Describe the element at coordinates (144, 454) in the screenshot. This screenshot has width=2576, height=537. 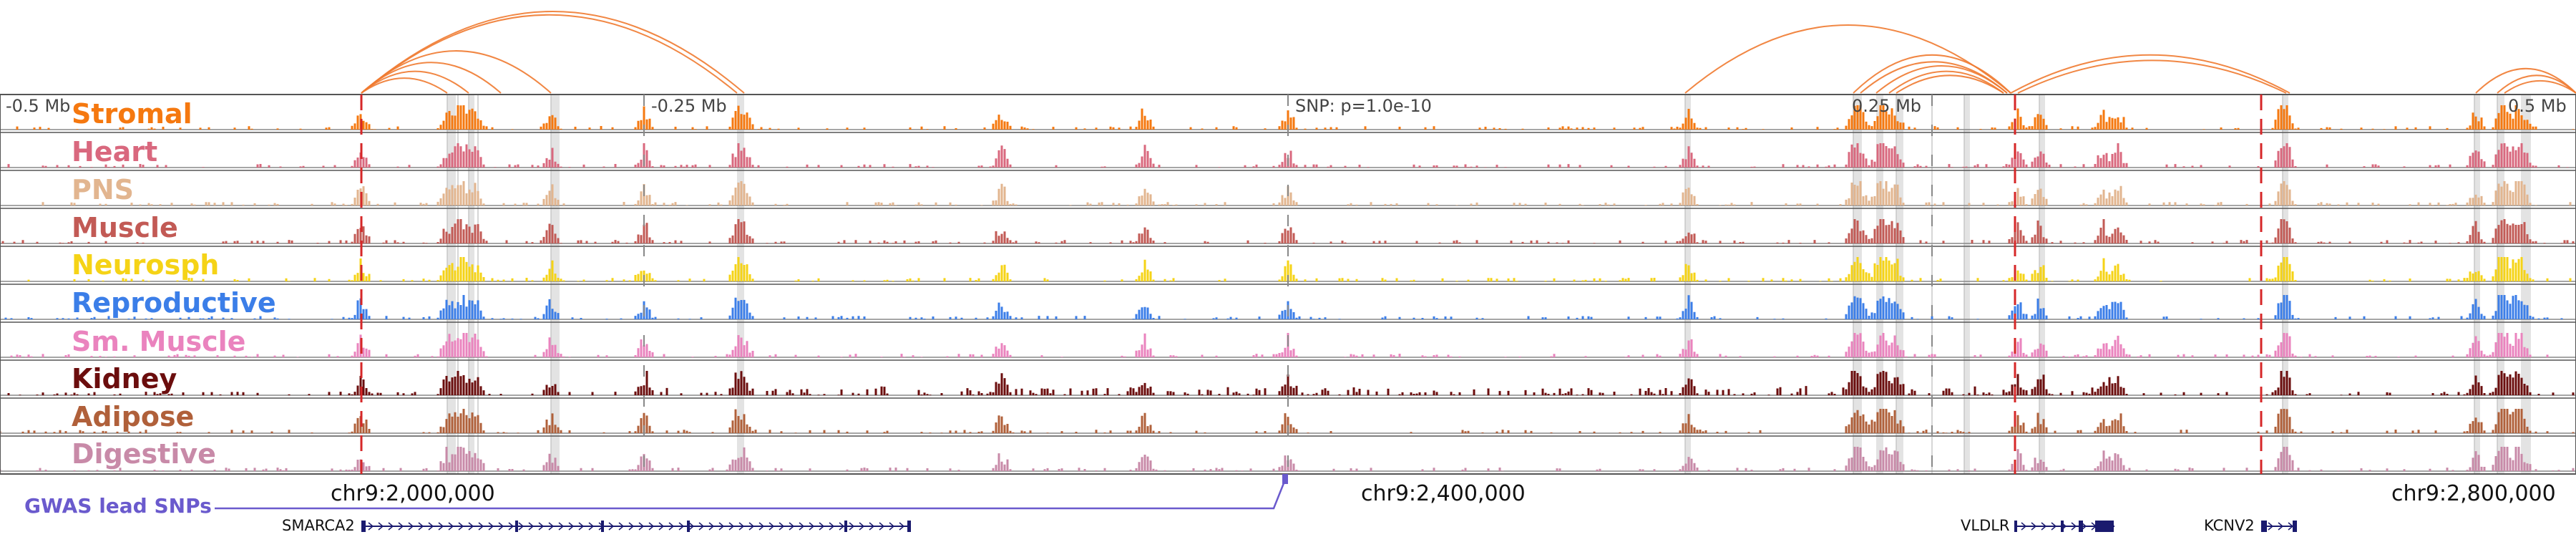
I see `track-label-digestive: Digestive` at that location.